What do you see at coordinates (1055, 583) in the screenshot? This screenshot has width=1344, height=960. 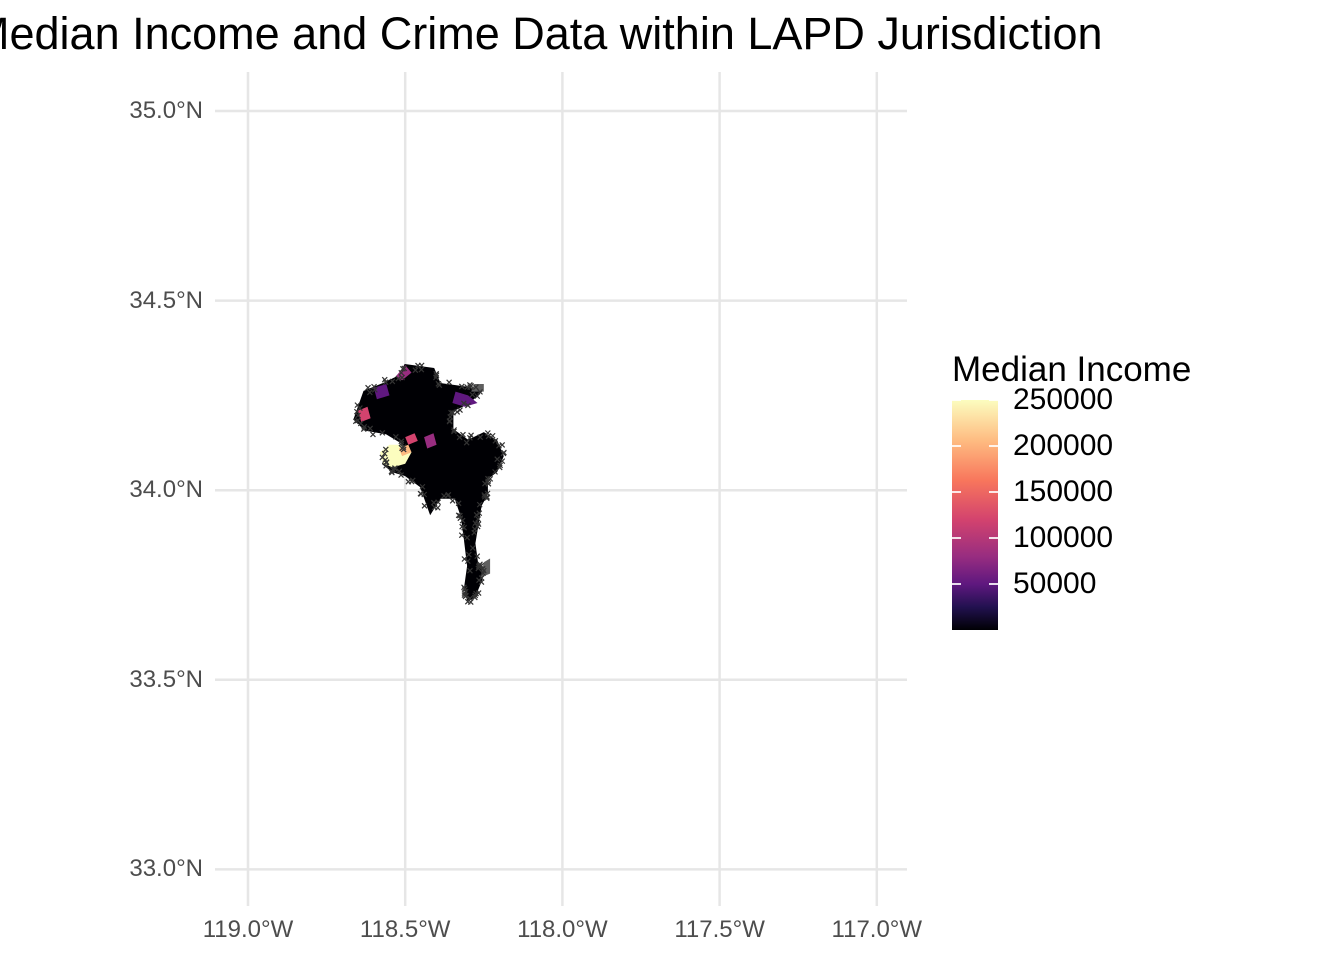 I see `legend-label: 50000` at bounding box center [1055, 583].